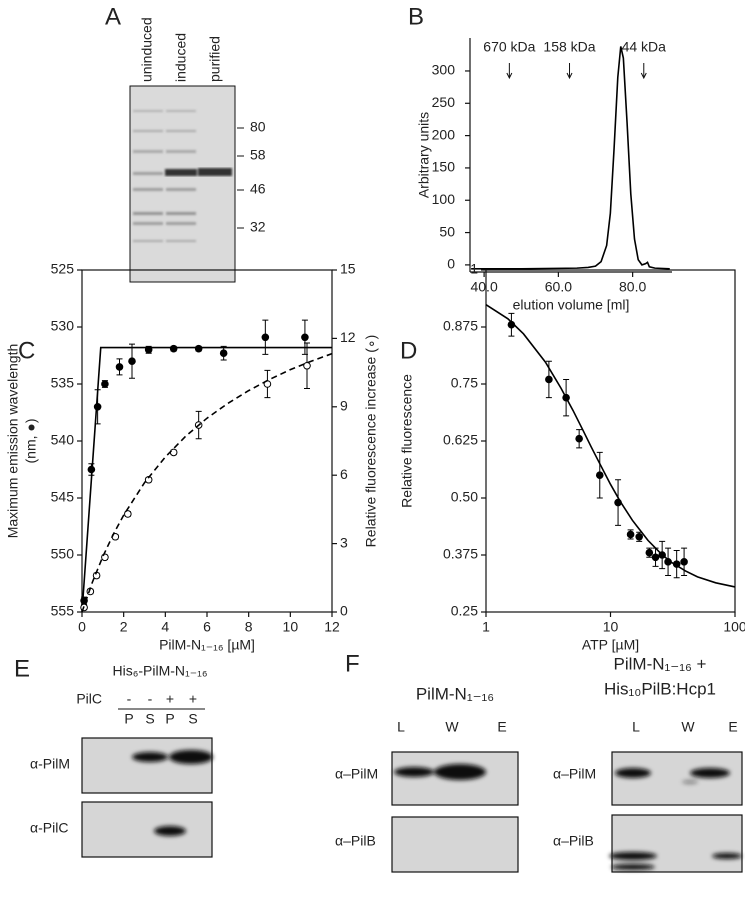 This screenshot has height=912, width=745. Describe the element at coordinates (22, 668) in the screenshot. I see `panel-label: E` at that location.